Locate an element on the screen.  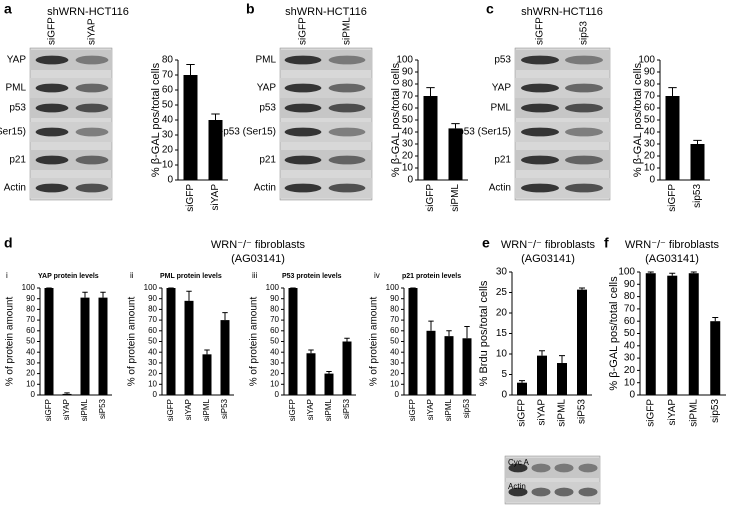
blot-row-label: PML is located at coordinates (500, 108).